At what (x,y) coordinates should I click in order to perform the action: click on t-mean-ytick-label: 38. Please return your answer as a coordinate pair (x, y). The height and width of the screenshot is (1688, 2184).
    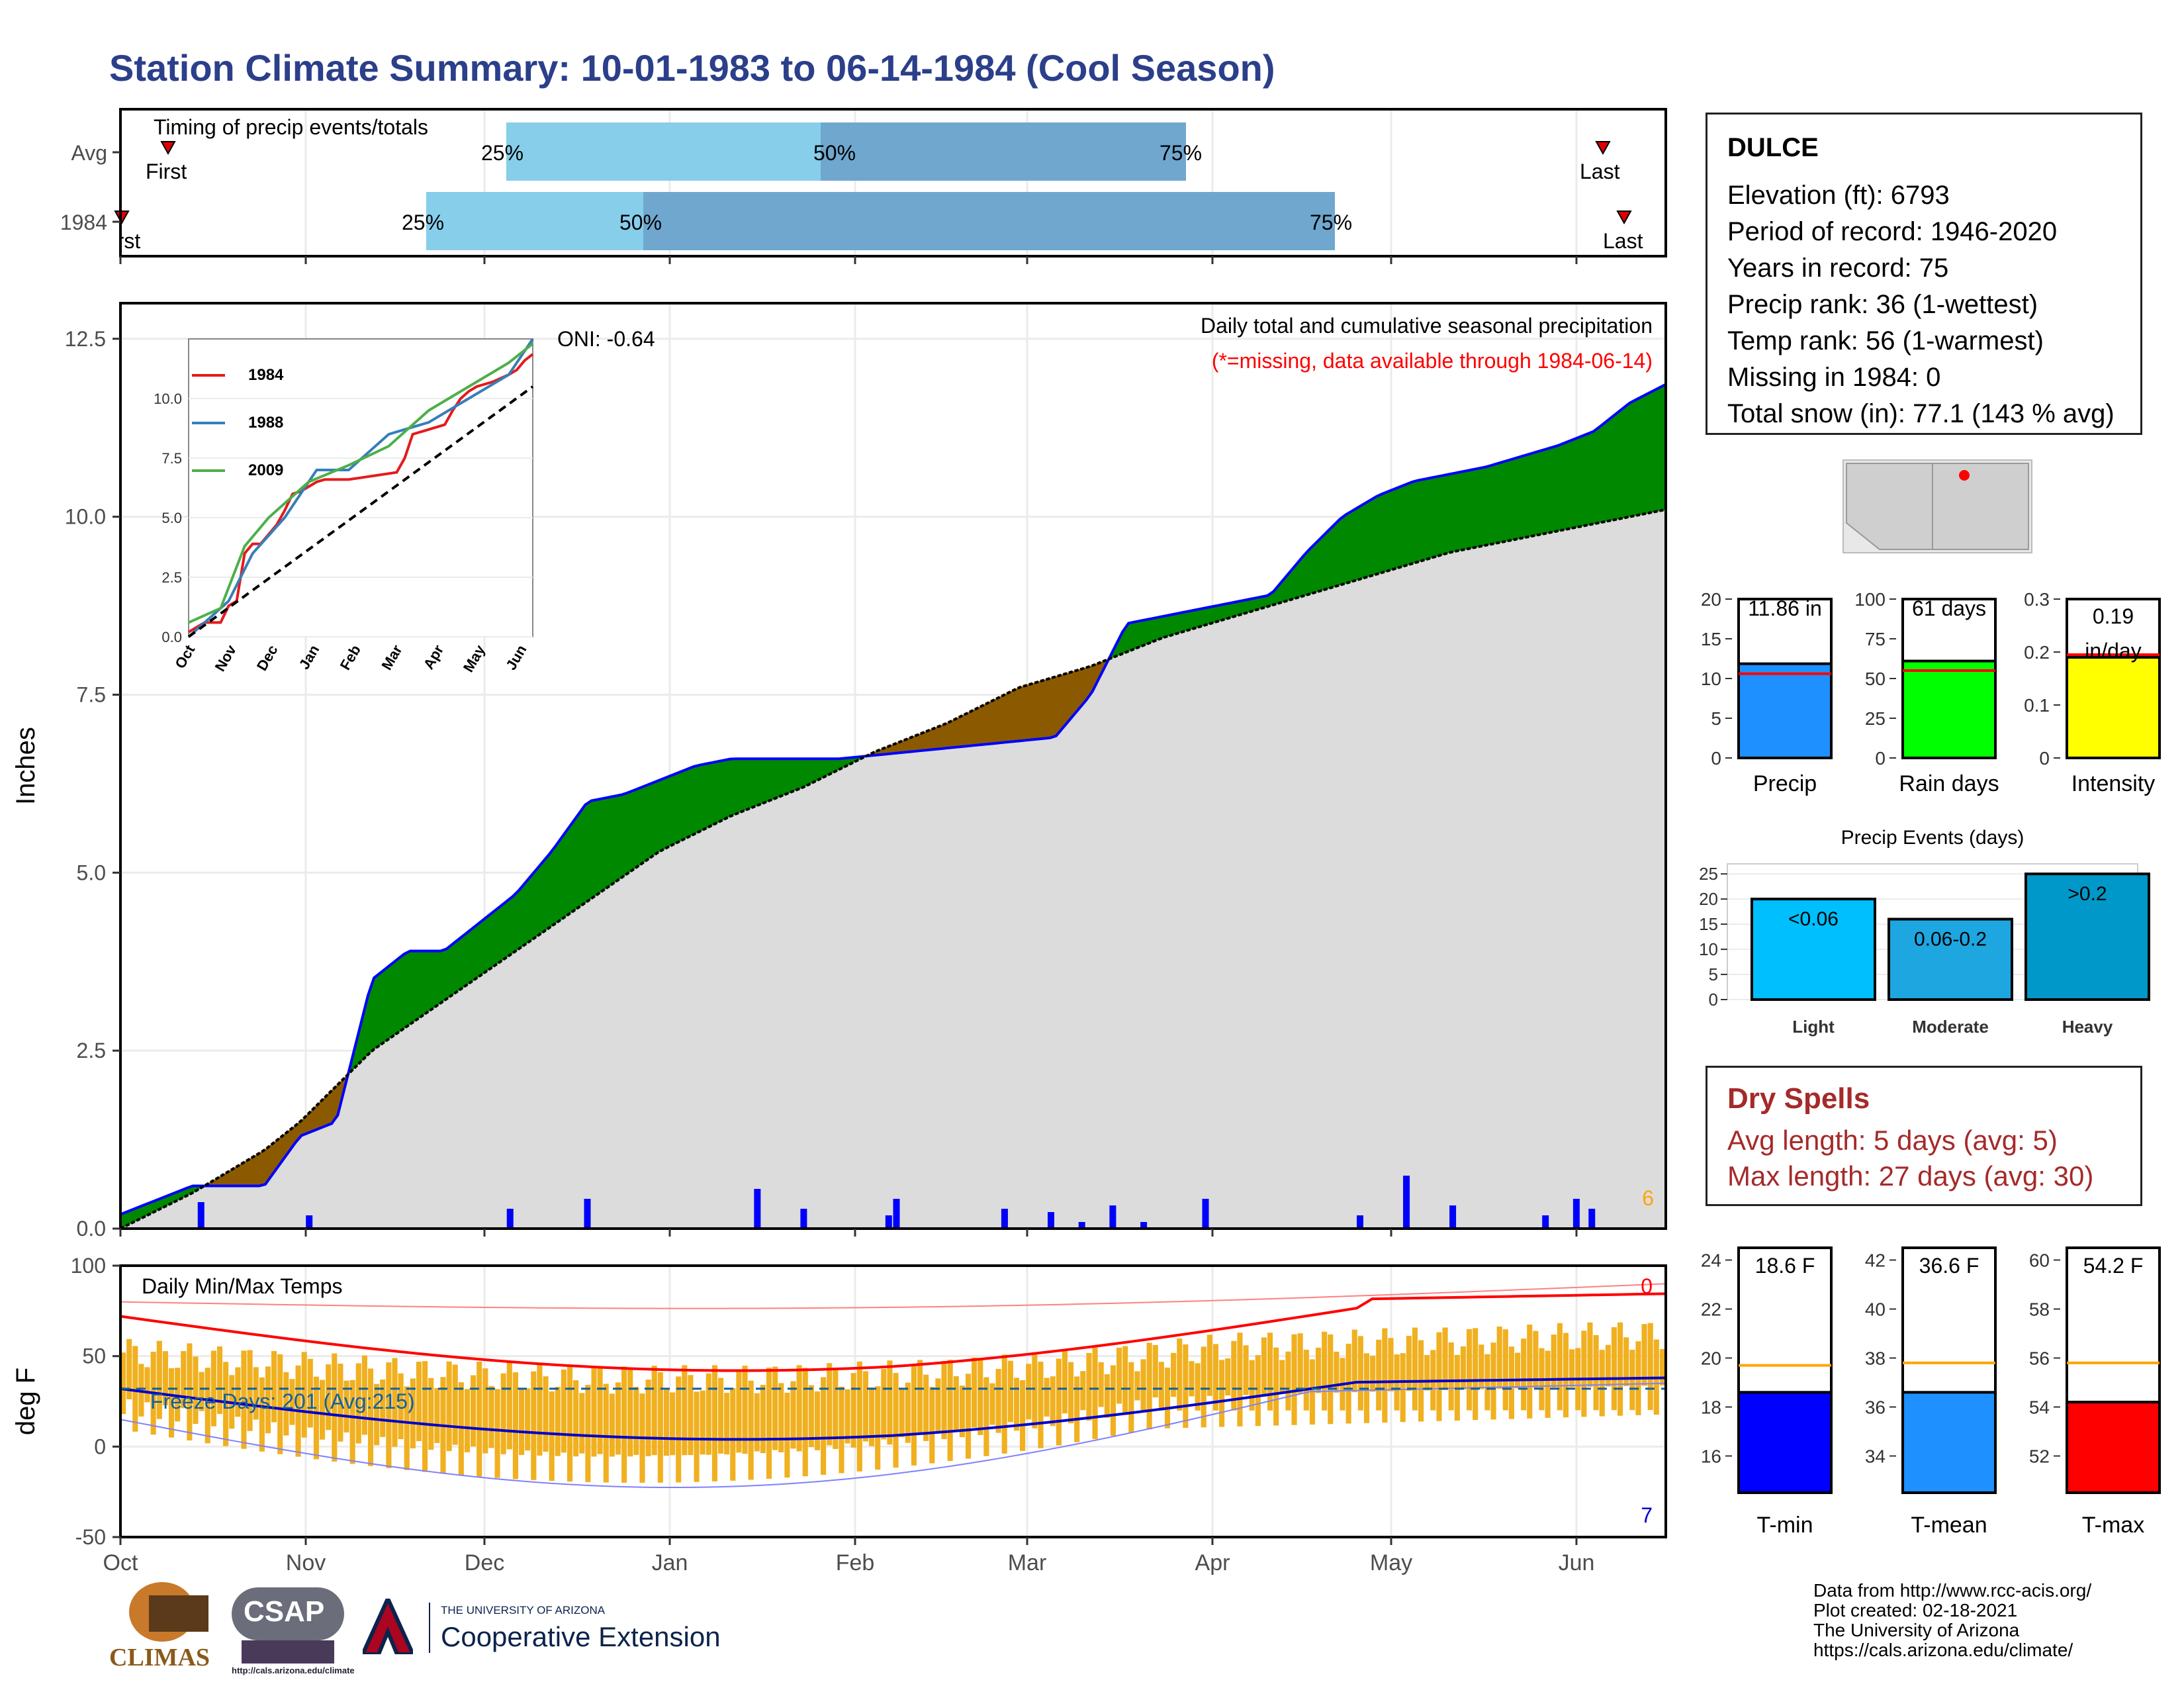
    Looking at the image, I should click on (1875, 1358).